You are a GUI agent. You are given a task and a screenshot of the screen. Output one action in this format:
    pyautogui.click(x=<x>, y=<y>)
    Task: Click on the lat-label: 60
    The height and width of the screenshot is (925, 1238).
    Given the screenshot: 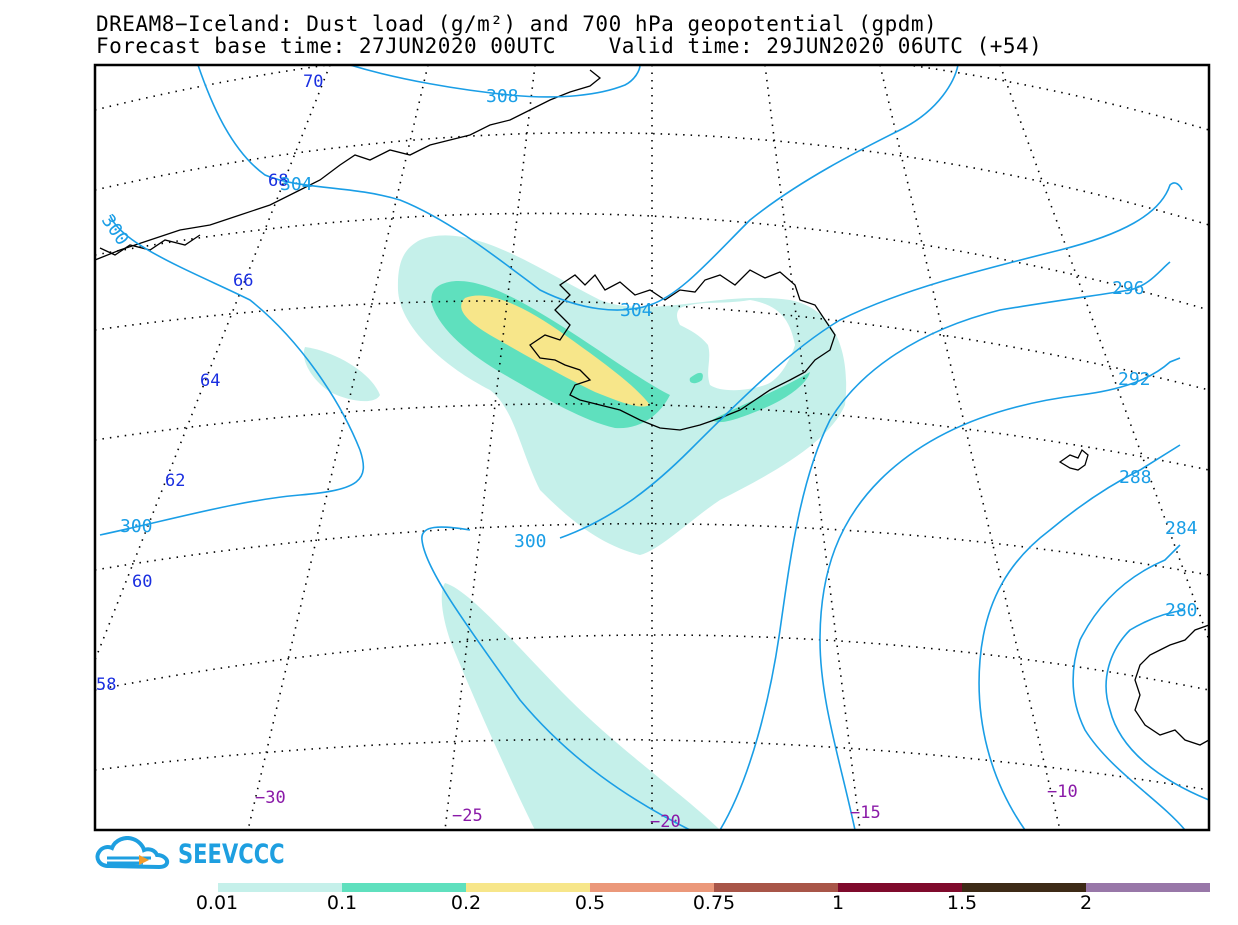 What is the action you would take?
    pyautogui.click(x=142, y=582)
    